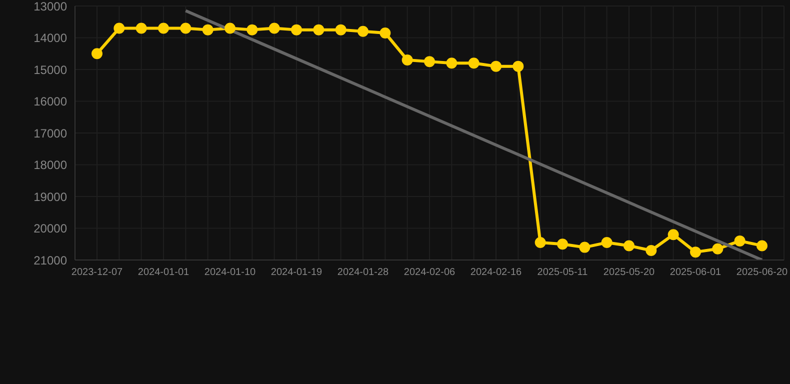 Image resolution: width=790 pixels, height=384 pixels. I want to click on x-tick-label: 2025-05-20, so click(629, 272).